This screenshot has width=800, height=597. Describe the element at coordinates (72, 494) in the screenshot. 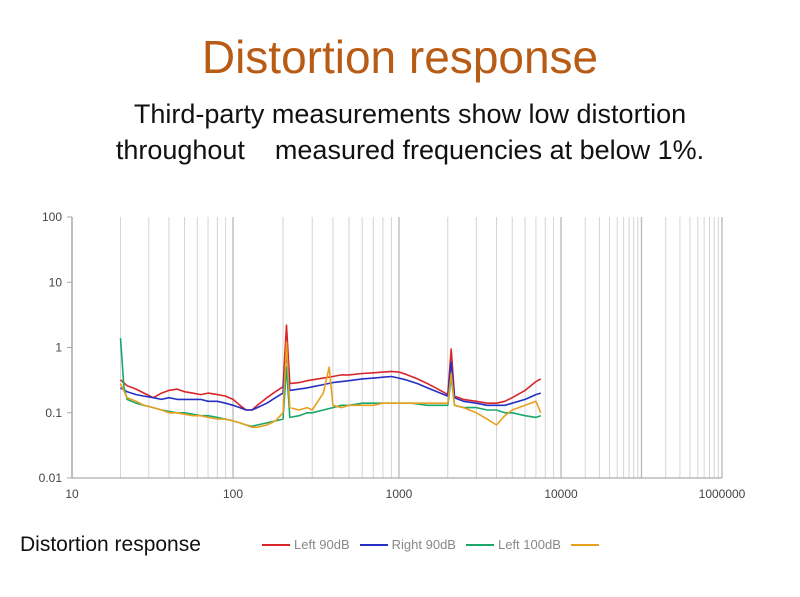

I see `x-tick-label: 10` at that location.